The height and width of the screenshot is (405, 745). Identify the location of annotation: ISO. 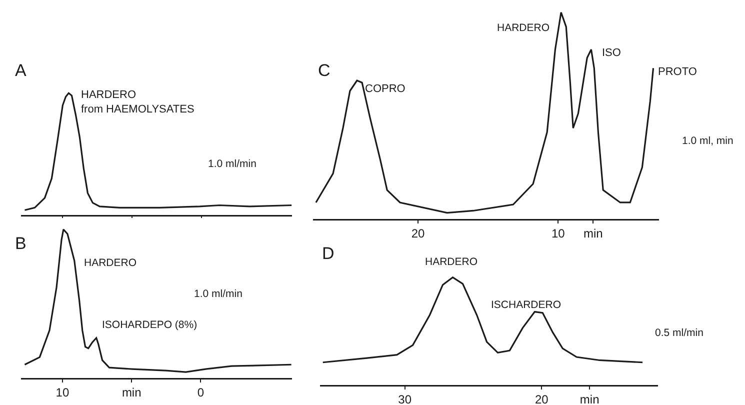
(612, 53).